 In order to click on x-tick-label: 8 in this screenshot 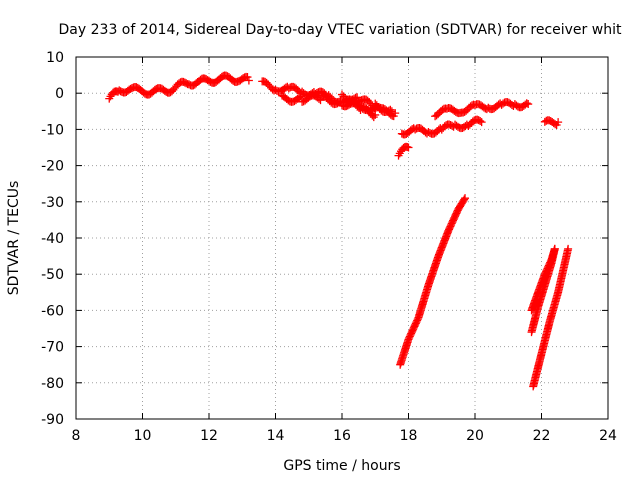, I will do `click(76, 436)`.